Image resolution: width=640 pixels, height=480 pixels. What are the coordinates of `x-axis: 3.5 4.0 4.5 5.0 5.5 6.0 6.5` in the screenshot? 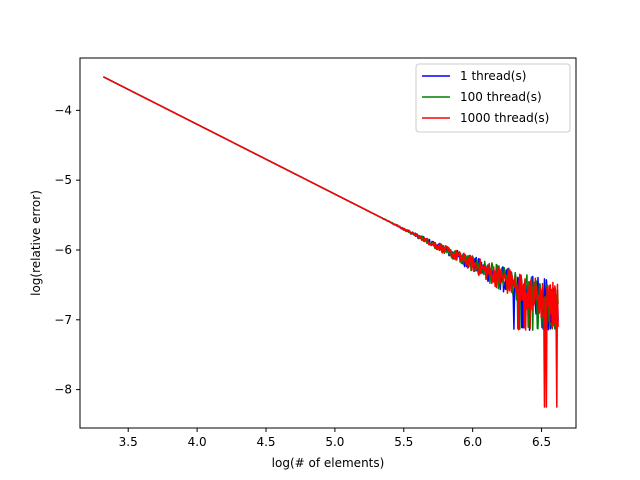 It's located at (335, 438).